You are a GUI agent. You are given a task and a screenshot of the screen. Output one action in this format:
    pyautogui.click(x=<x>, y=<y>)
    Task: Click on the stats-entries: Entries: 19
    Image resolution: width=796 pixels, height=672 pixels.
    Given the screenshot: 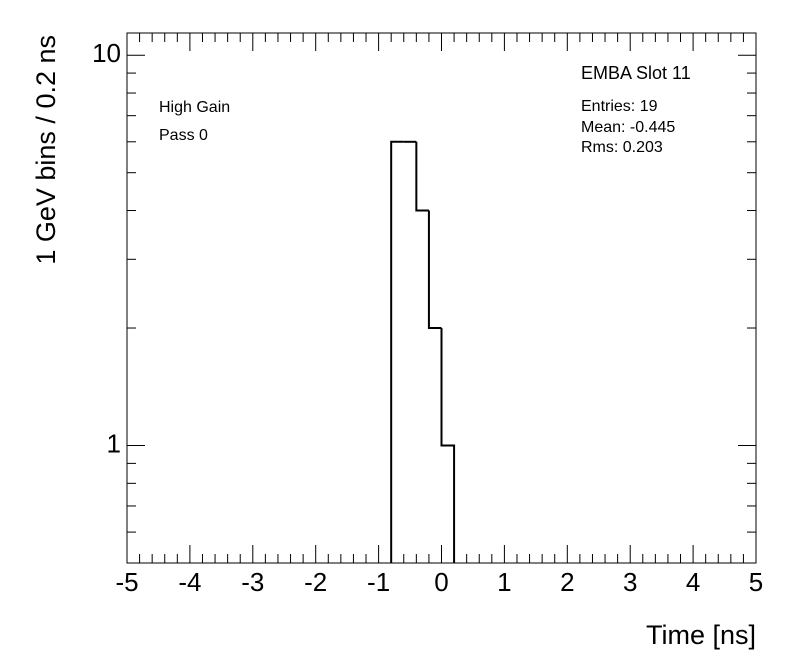 What is the action you would take?
    pyautogui.click(x=619, y=106)
    